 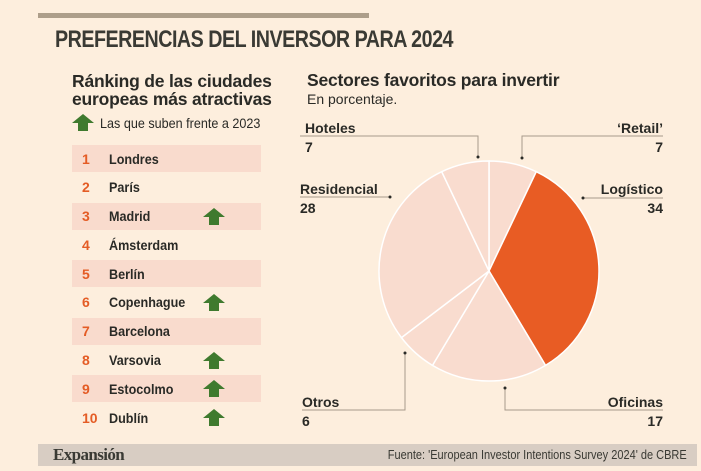 What do you see at coordinates (86, 302) in the screenshot?
I see `rank-number: 6` at bounding box center [86, 302].